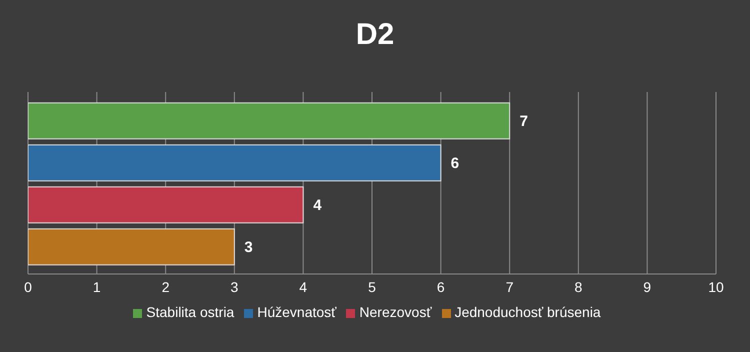 The width and height of the screenshot is (750, 352). What do you see at coordinates (375, 35) in the screenshot?
I see `chart-title: D2` at bounding box center [375, 35].